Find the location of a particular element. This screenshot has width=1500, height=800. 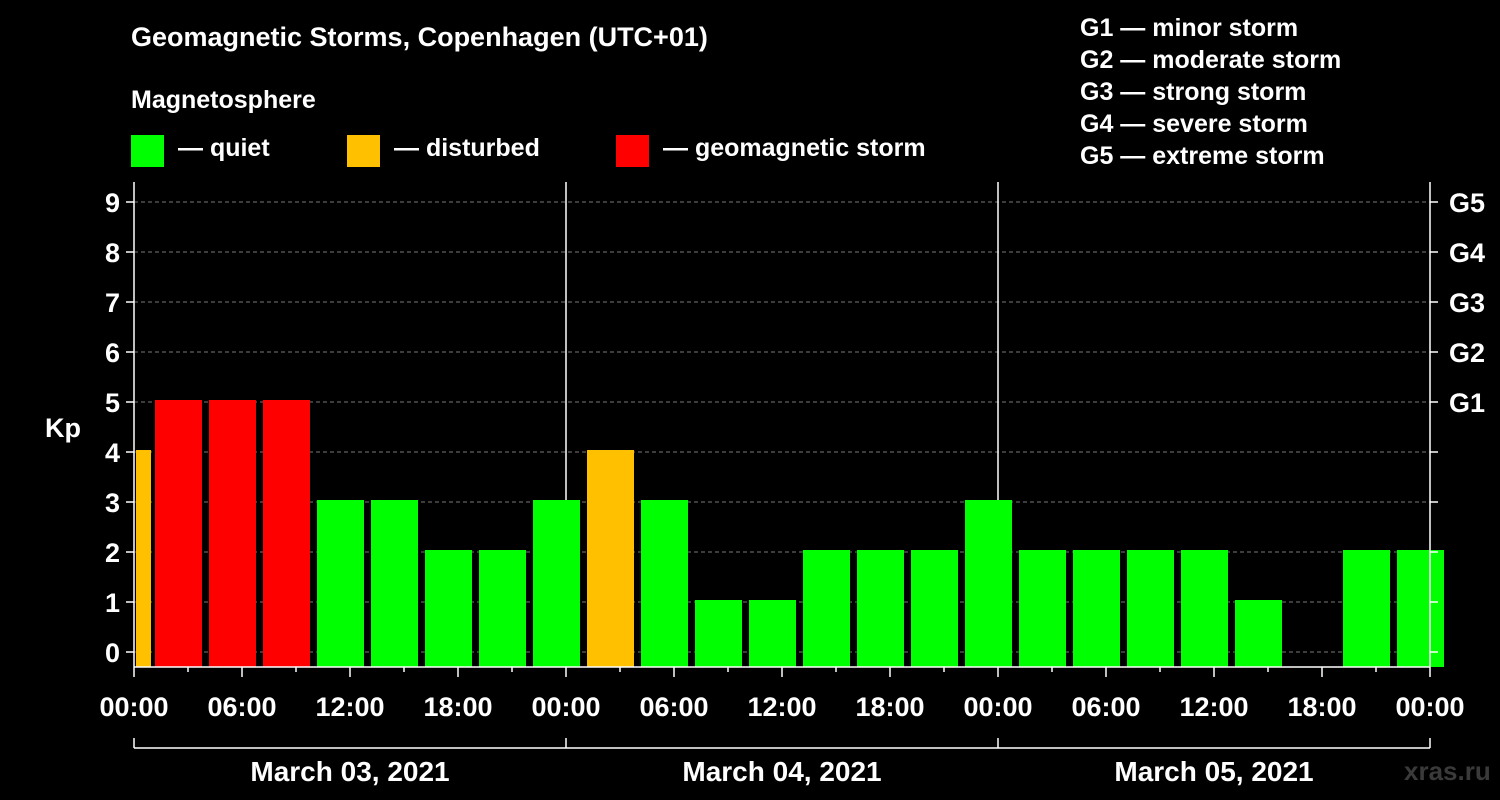

storm-level-label-g3: G3 is located at coordinates (1467, 303).